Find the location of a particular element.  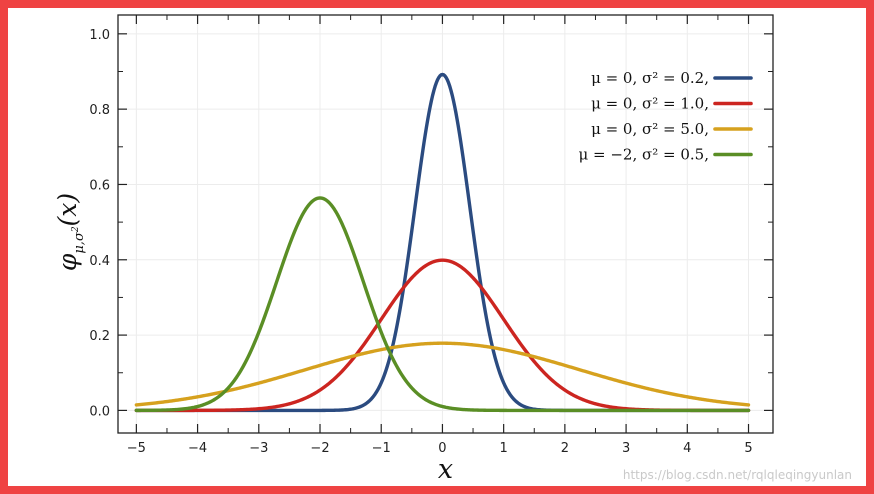

svg-text: φμ,σ2(x) is located at coordinates (70, 232).